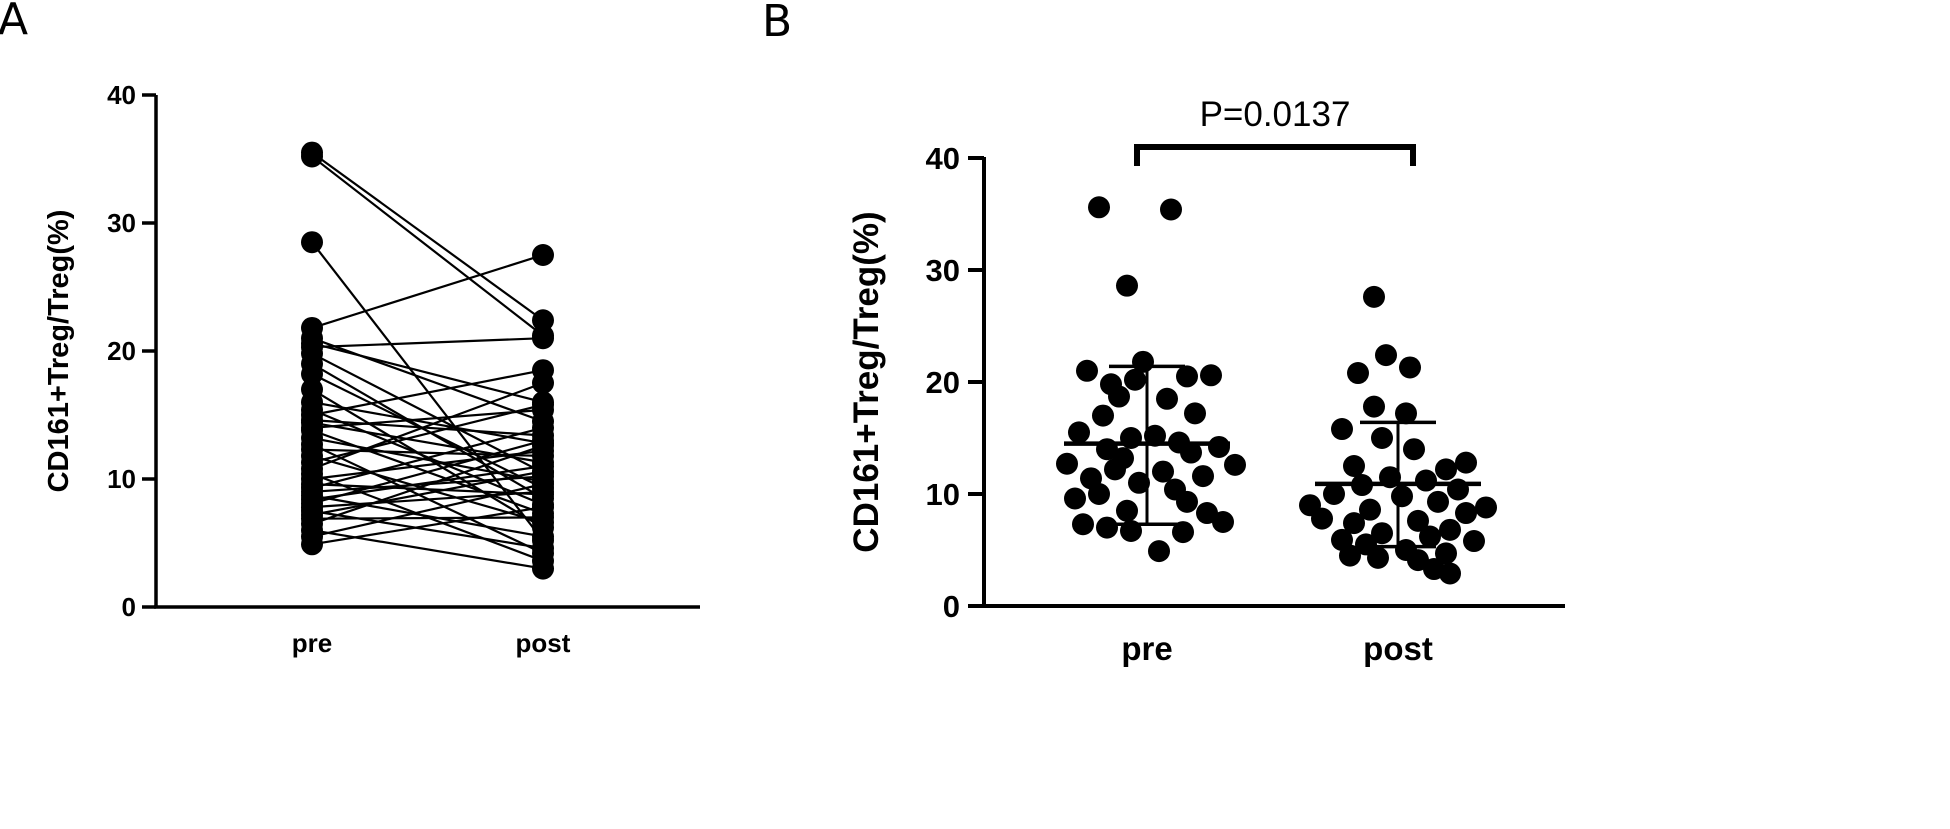 This screenshot has width=1950, height=829. Describe the element at coordinates (943, 382) in the screenshot. I see `panel-b-y-tick-label: 20` at that location.